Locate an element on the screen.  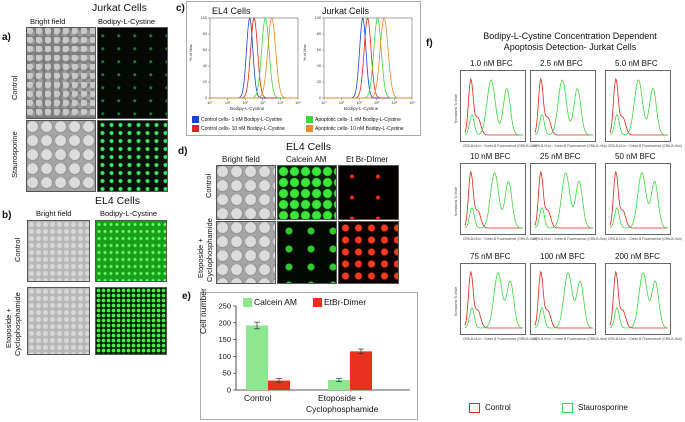
panel-b-label: b) is located at coordinates (7, 215).